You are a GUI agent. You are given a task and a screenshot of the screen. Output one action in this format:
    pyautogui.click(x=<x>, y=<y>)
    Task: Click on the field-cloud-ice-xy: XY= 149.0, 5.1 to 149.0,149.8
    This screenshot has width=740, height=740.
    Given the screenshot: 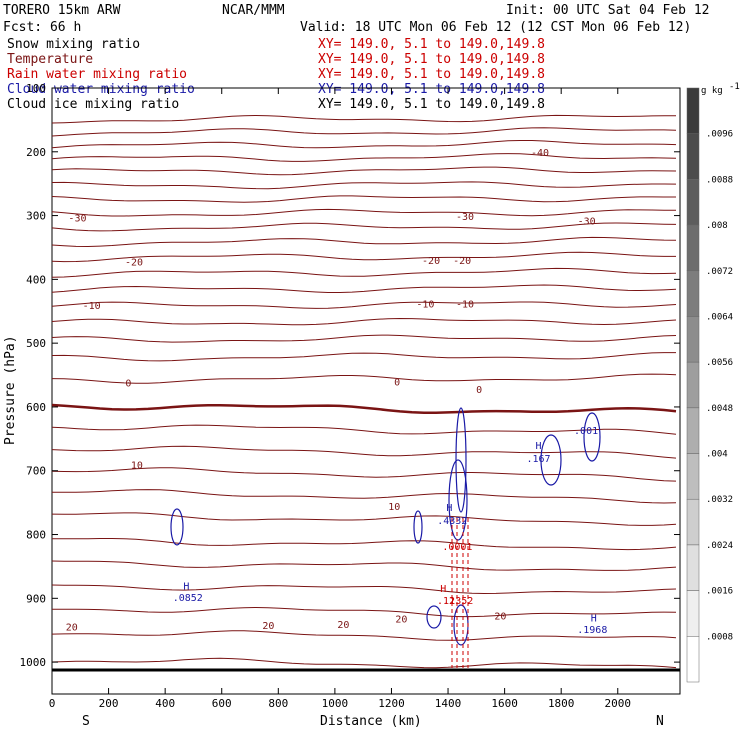 What is the action you would take?
    pyautogui.click(x=431, y=89)
    